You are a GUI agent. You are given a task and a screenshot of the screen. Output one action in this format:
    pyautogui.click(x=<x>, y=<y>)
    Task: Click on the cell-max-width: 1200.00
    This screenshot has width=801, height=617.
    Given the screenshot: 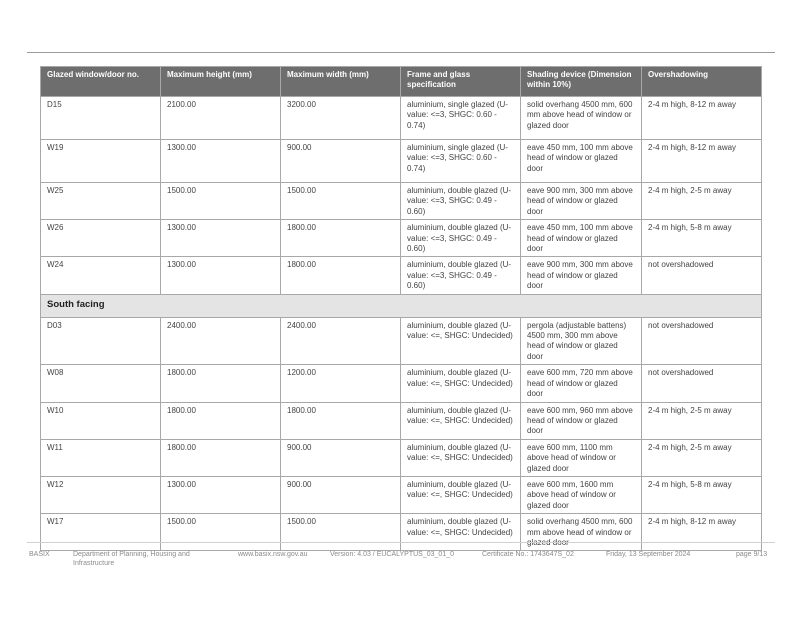 What is the action you would take?
    pyautogui.click(x=340, y=383)
    